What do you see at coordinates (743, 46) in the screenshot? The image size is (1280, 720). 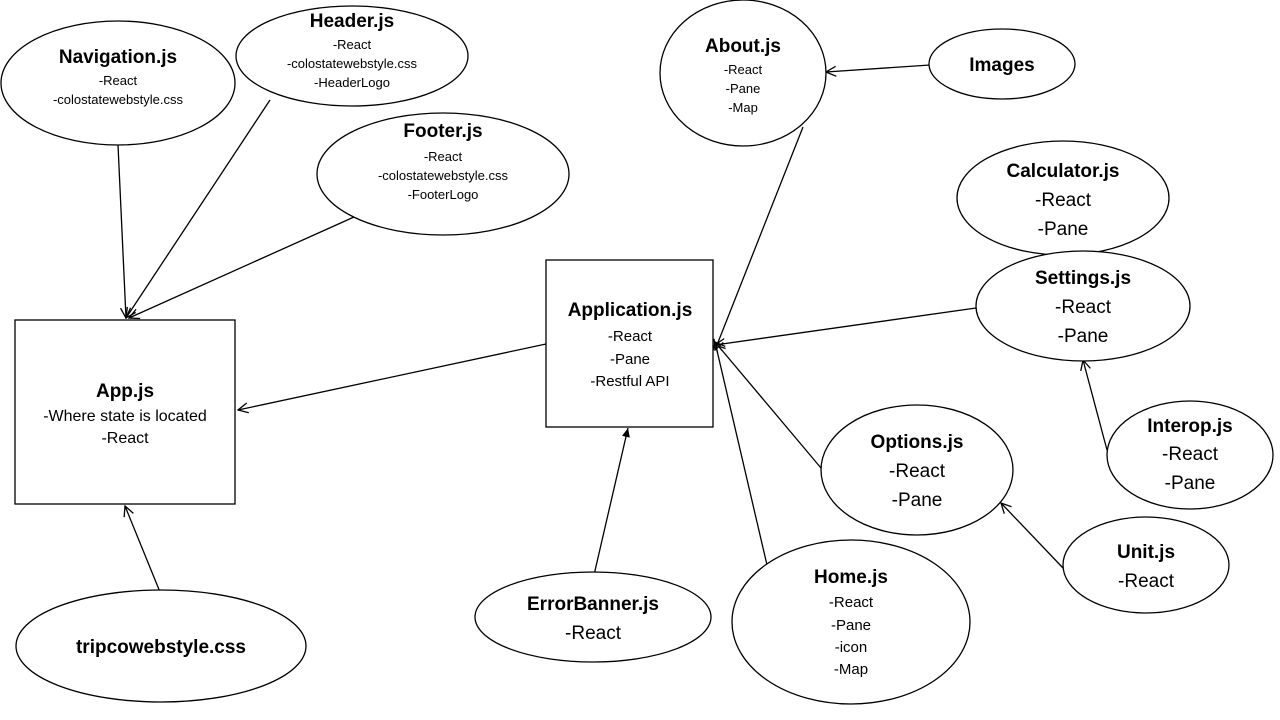 I see `node-about-title: About.js` at bounding box center [743, 46].